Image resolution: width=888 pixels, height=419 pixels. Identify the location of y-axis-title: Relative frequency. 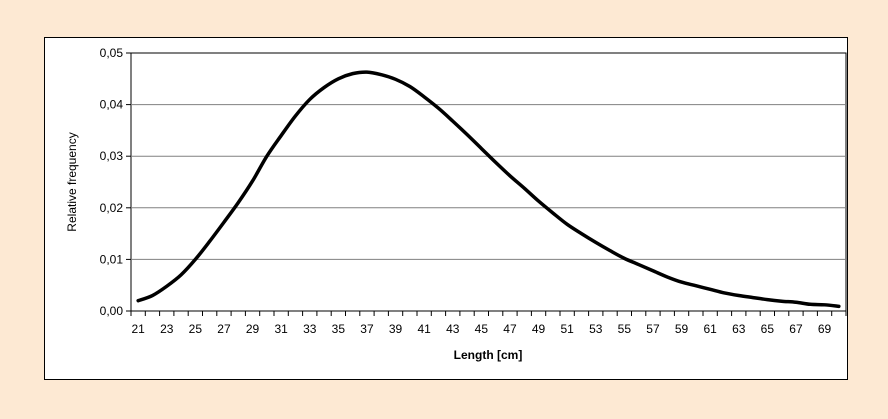
(72, 181).